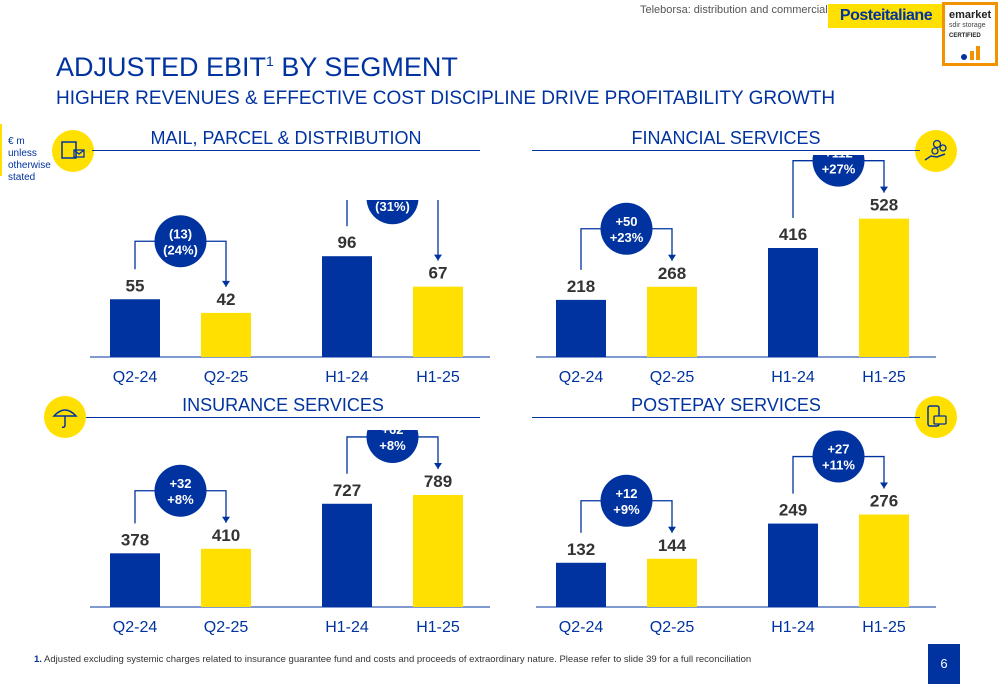 The height and width of the screenshot is (685, 1000). Describe the element at coordinates (226, 535) in the screenshot. I see `bar-value-label: 410` at that location.